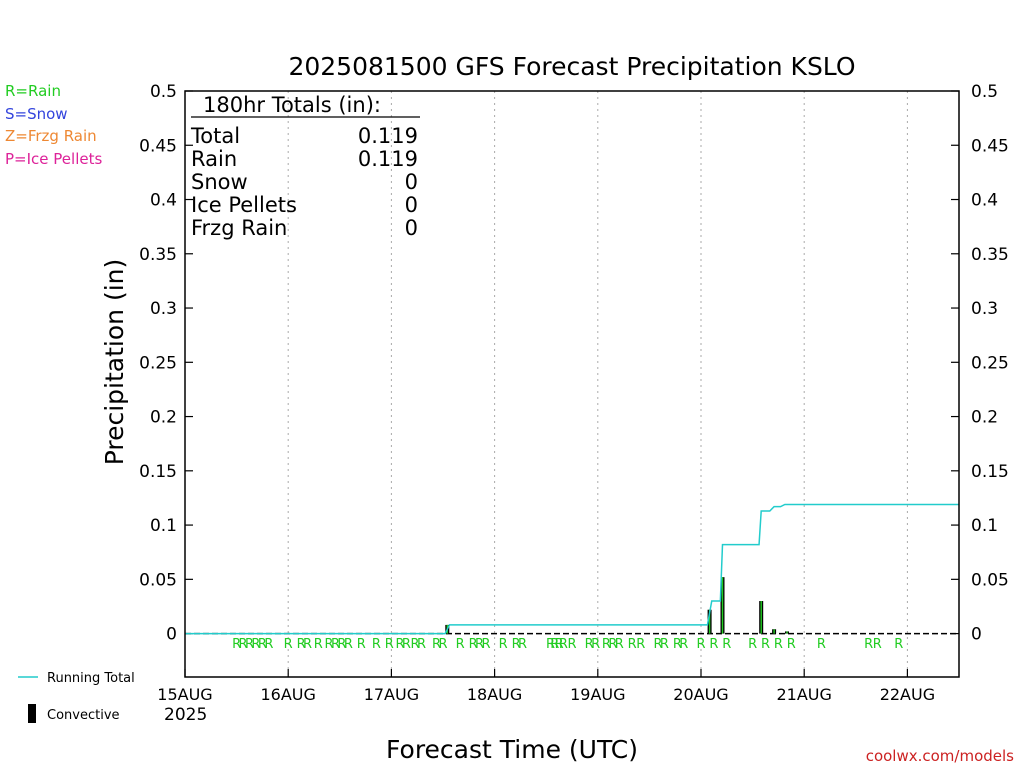 The width and height of the screenshot is (1024, 768). What do you see at coordinates (184, 694) in the screenshot?
I see `x-tick-label: 15AUG` at bounding box center [184, 694].